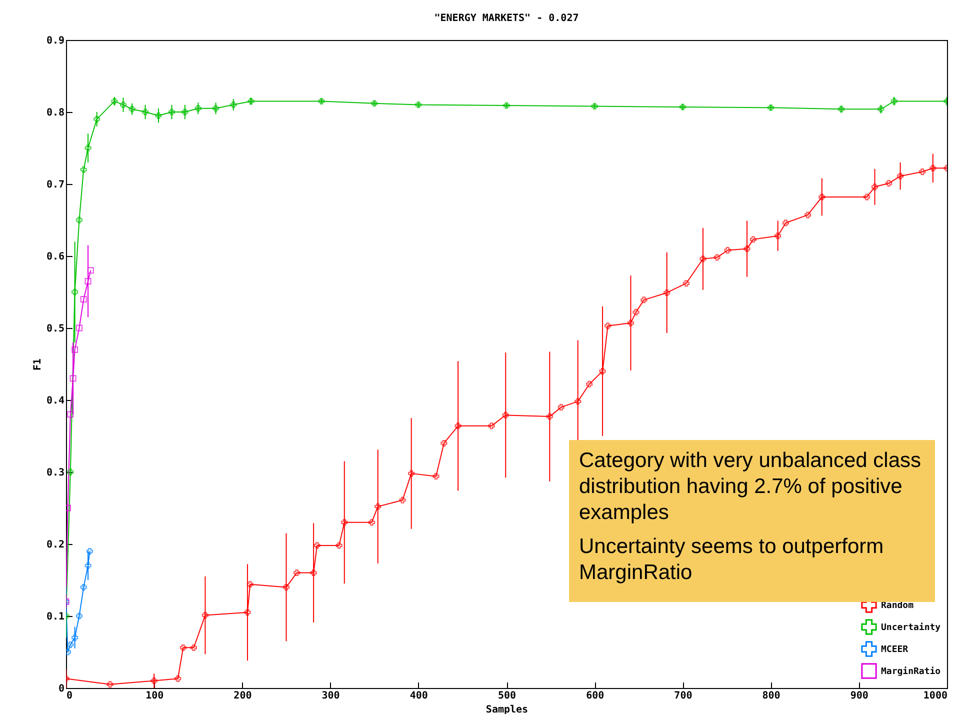  What do you see at coordinates (55, 545) in the screenshot?
I see `y-tick-label: 0.2` at bounding box center [55, 545].